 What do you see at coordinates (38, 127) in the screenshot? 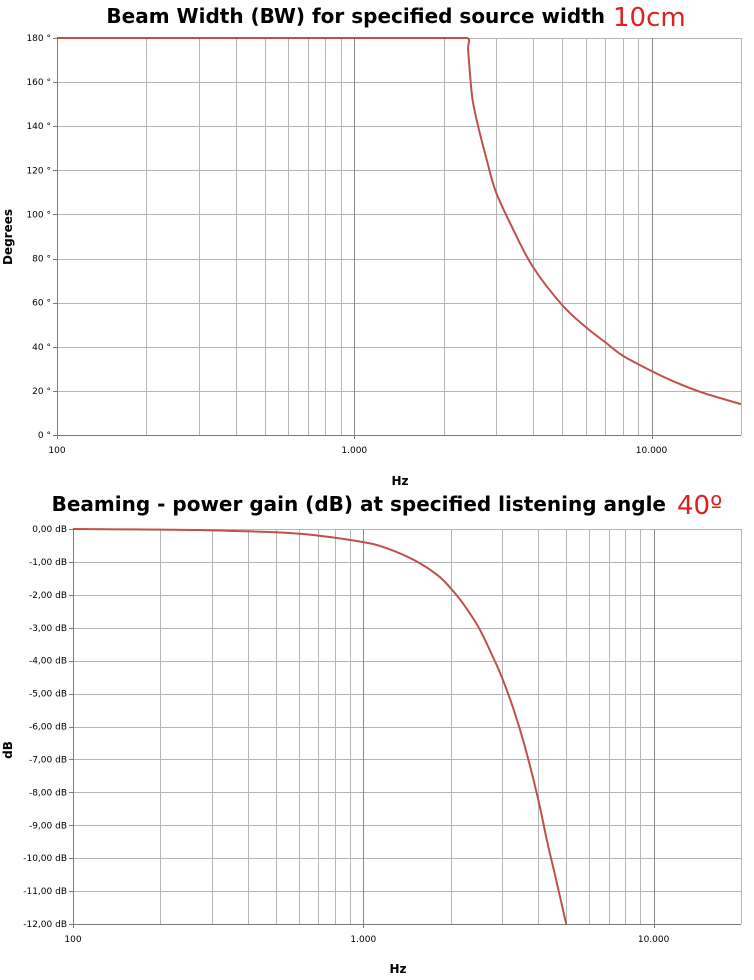
I see `y-tick-label: 140 °` at bounding box center [38, 127].